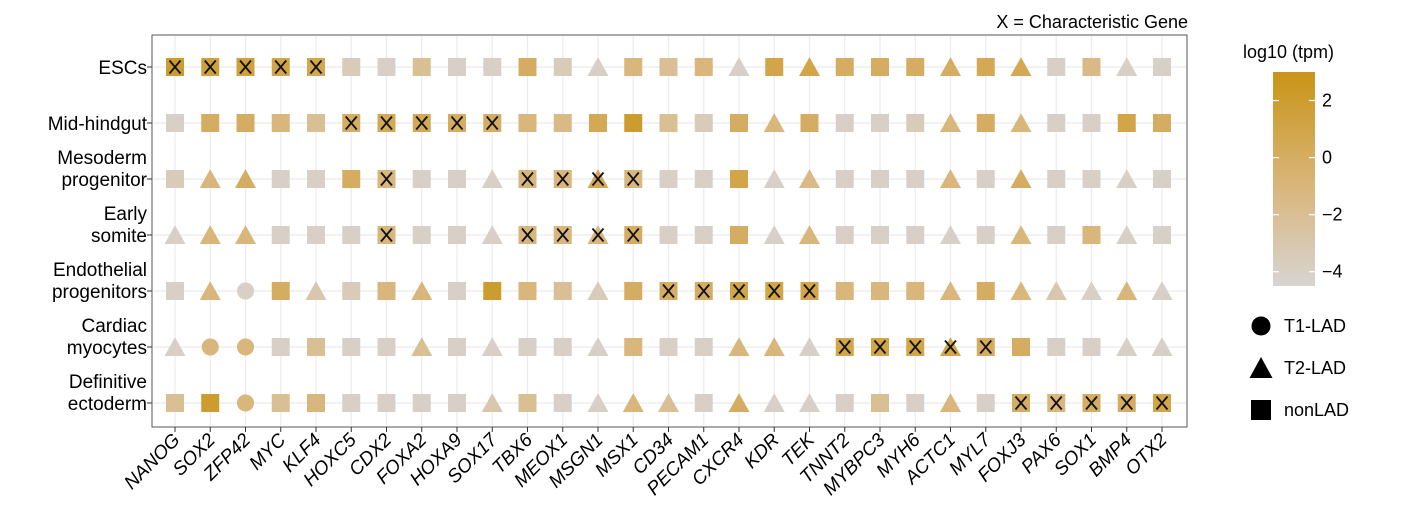 The height and width of the screenshot is (520, 1421). I want to click on characteristic-gene-note: X = Characteristic Gene, so click(1092, 22).